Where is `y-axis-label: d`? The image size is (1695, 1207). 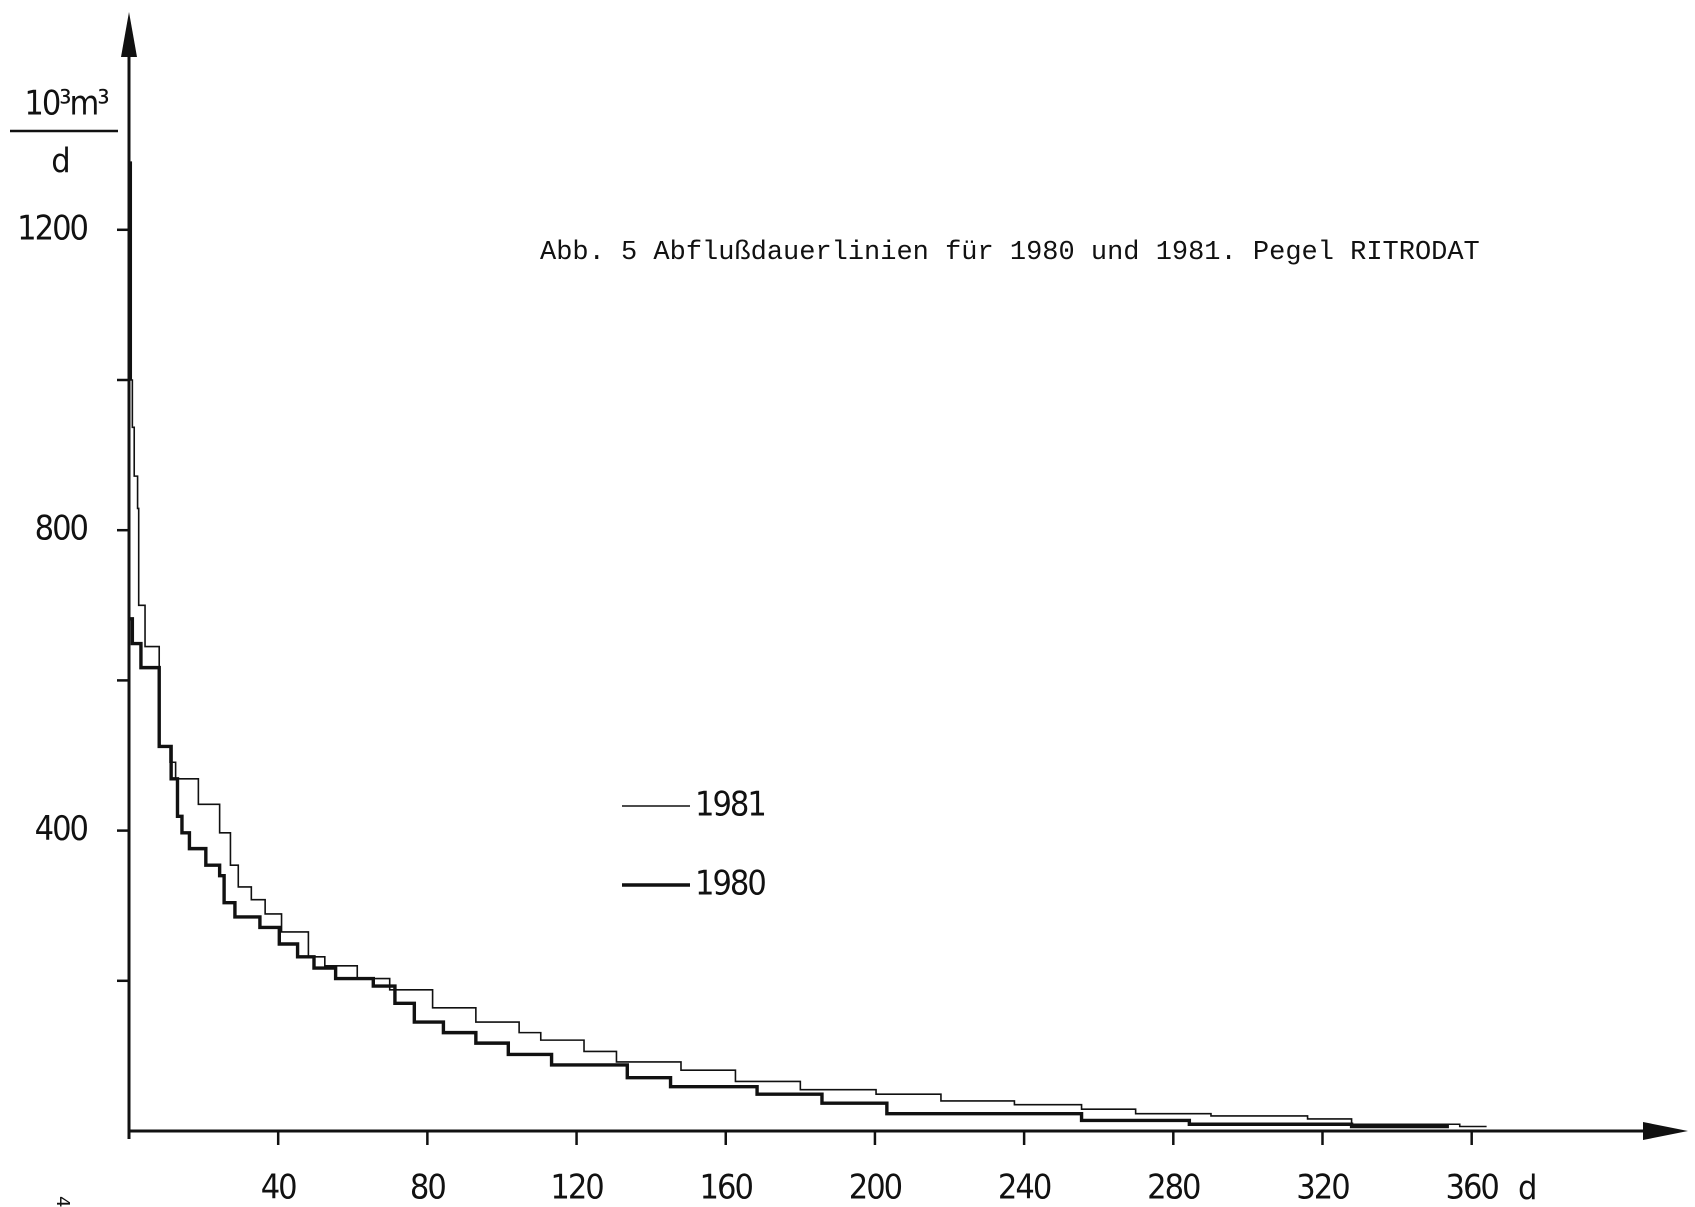
y-axis-label: d is located at coordinates (59, 162).